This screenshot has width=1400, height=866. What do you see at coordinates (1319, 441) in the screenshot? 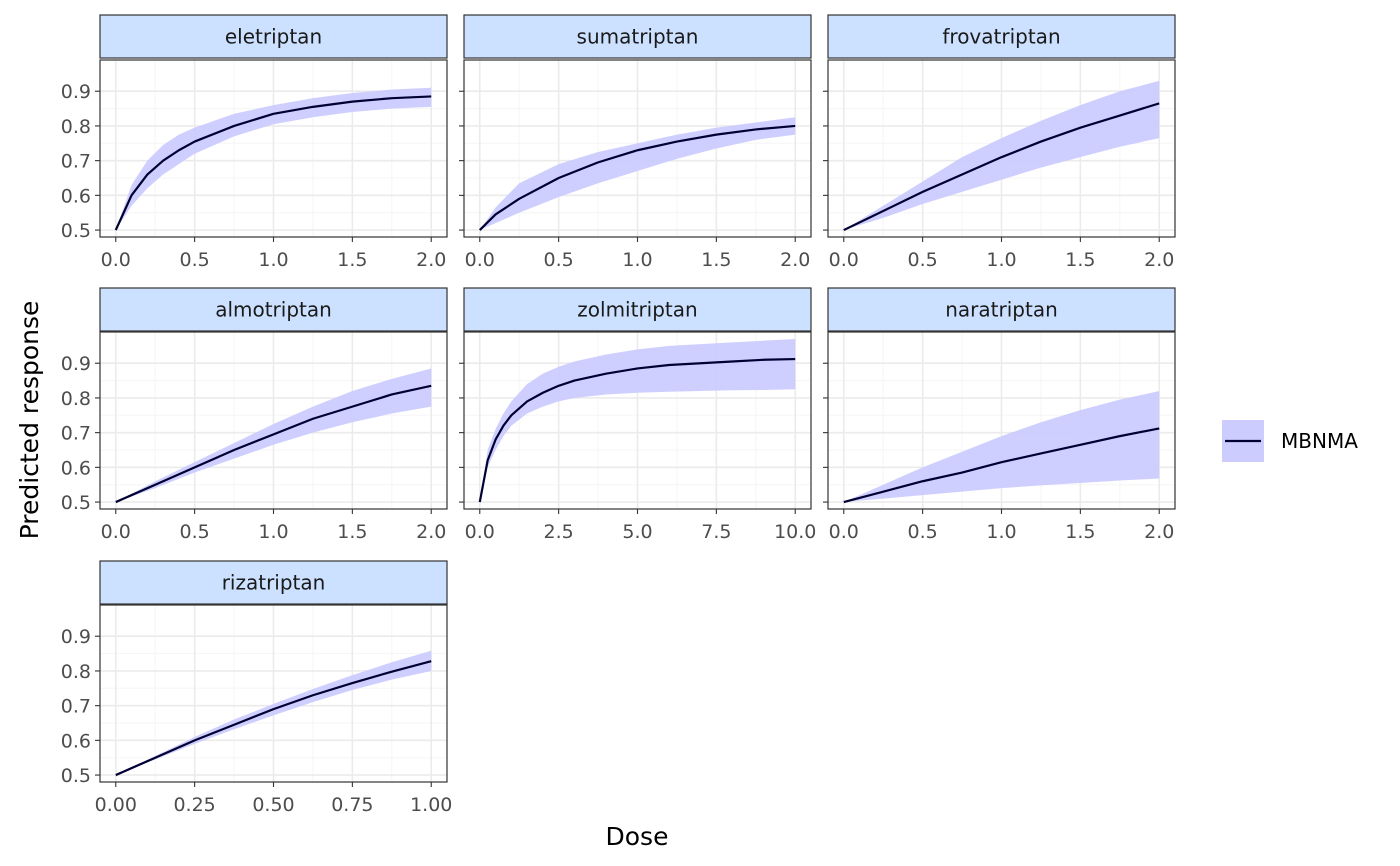
I see `legend-label-mbnma: MBNMA` at bounding box center [1319, 441].